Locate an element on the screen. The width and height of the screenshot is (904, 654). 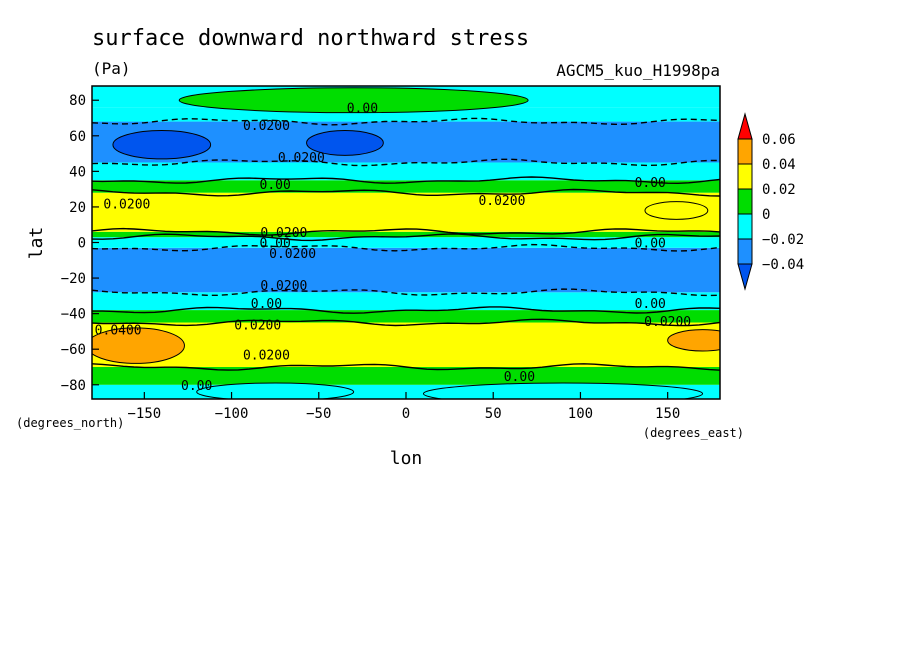
y-axis-ticks: −80 −60 −40 −20 0 20 40 60 80 is located at coordinates (80, 243).